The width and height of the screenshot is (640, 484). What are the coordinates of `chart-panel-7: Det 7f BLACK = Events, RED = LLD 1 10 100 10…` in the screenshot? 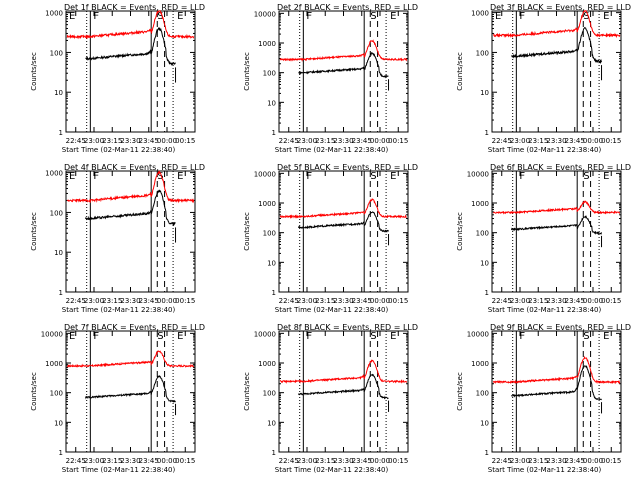 It's located at (117, 398).